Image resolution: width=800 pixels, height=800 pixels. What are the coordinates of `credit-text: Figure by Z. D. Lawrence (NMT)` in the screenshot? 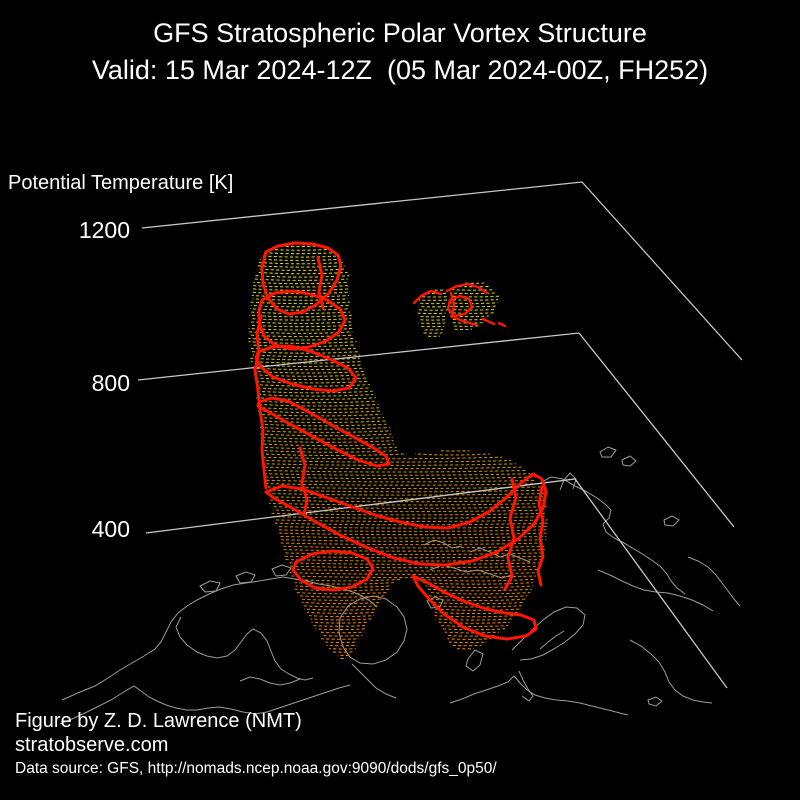 It's located at (158, 721).